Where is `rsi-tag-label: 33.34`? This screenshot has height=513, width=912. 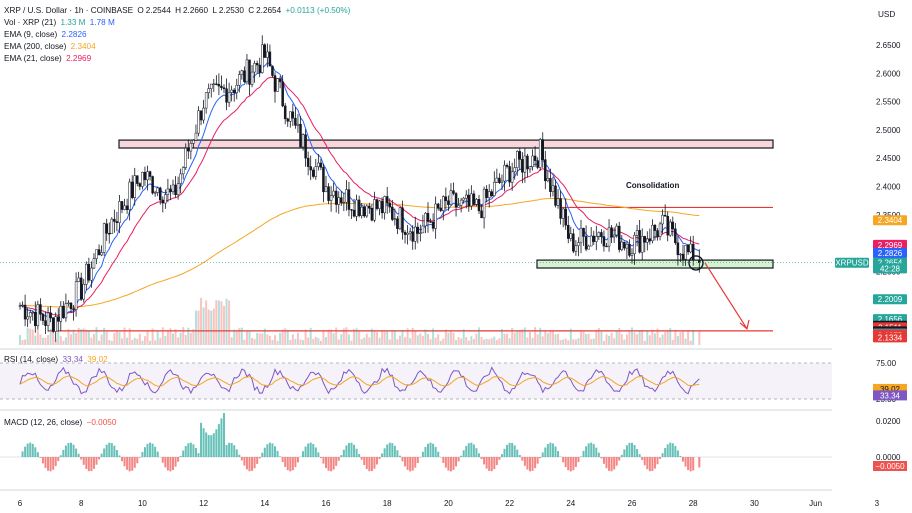
rsi-tag-label: 33.34 is located at coordinates (890, 395).